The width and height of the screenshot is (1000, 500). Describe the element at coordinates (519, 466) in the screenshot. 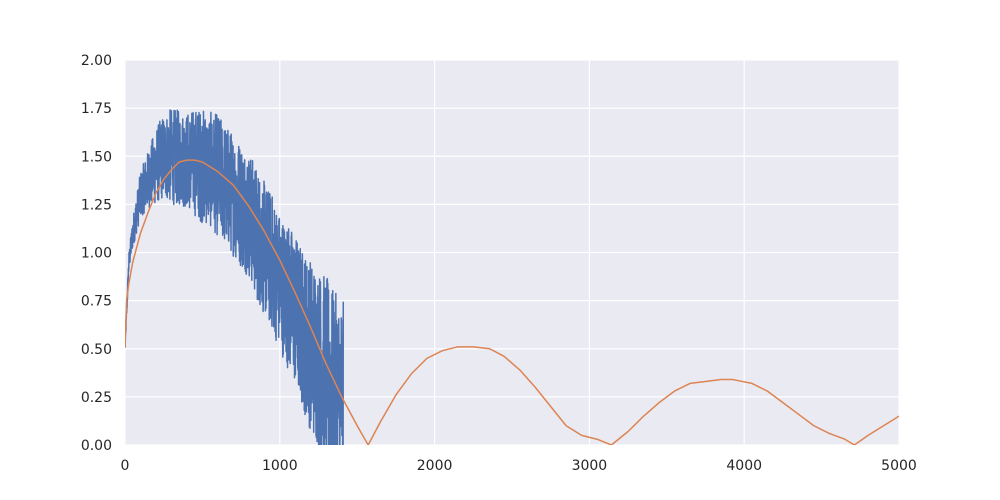

I see `x-axis-ticks: 0 1000 2000 3000 4000 5000` at that location.